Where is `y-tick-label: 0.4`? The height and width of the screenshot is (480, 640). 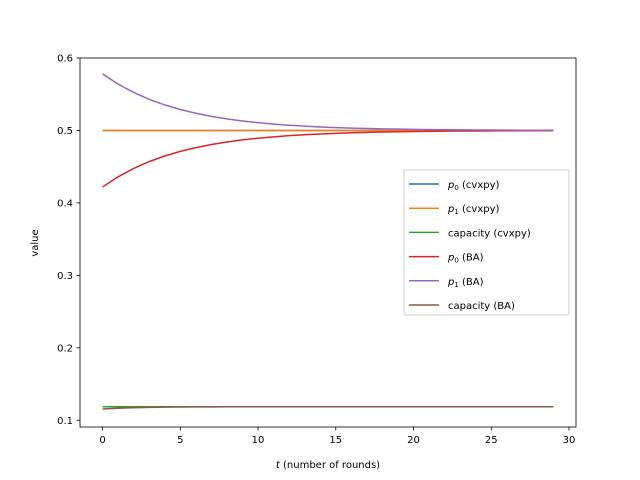 y-tick-label: 0.4 is located at coordinates (65, 203).